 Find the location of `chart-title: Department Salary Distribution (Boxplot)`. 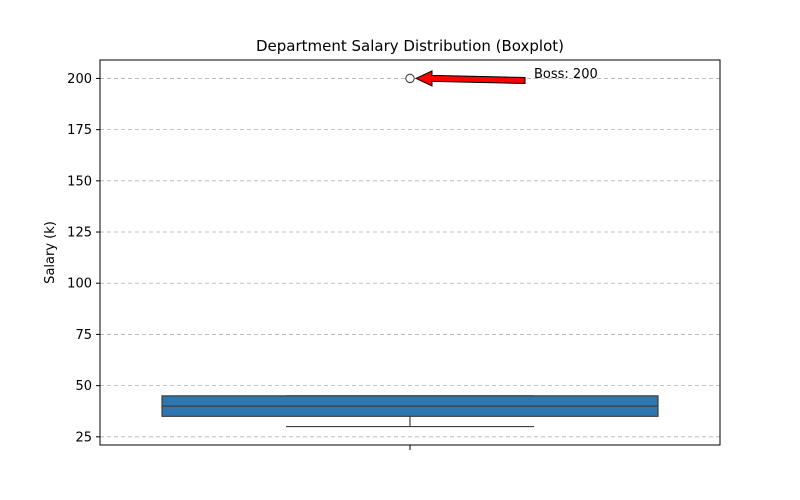

chart-title: Department Salary Distribution (Boxplot) is located at coordinates (410, 46).